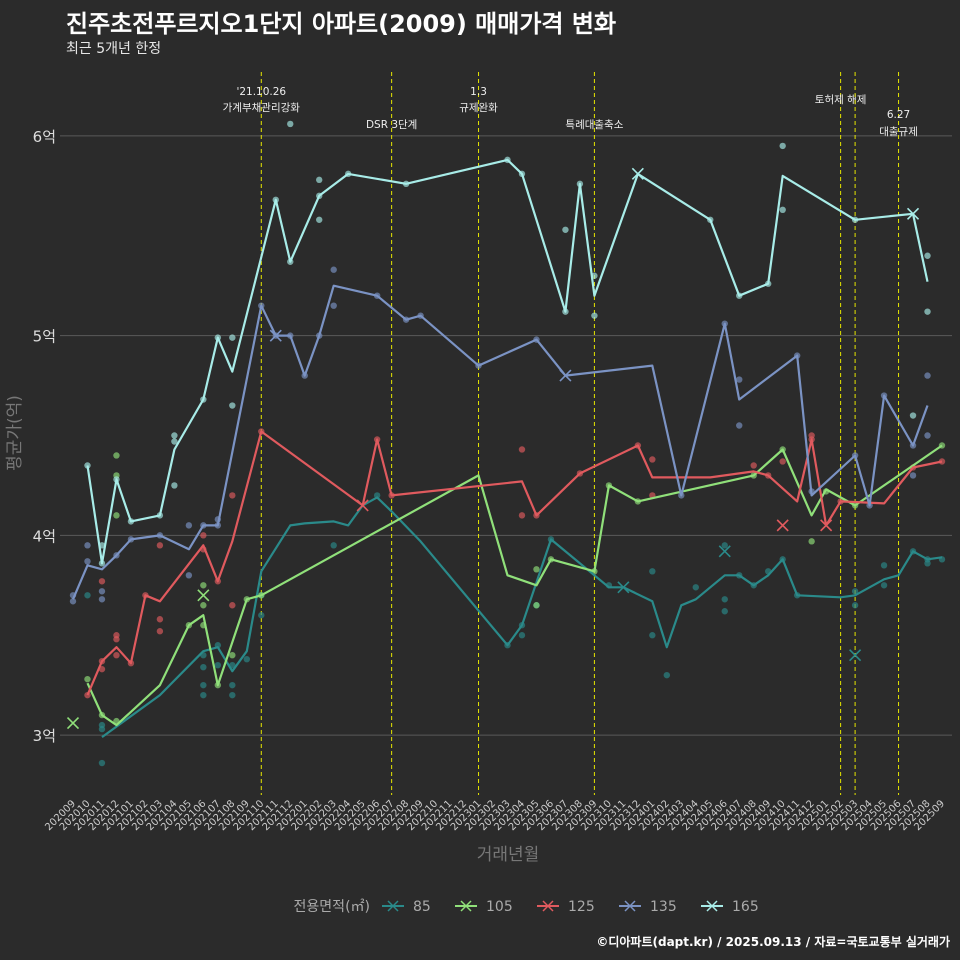  I want to click on y-tick-label: 3억, so click(44, 736).